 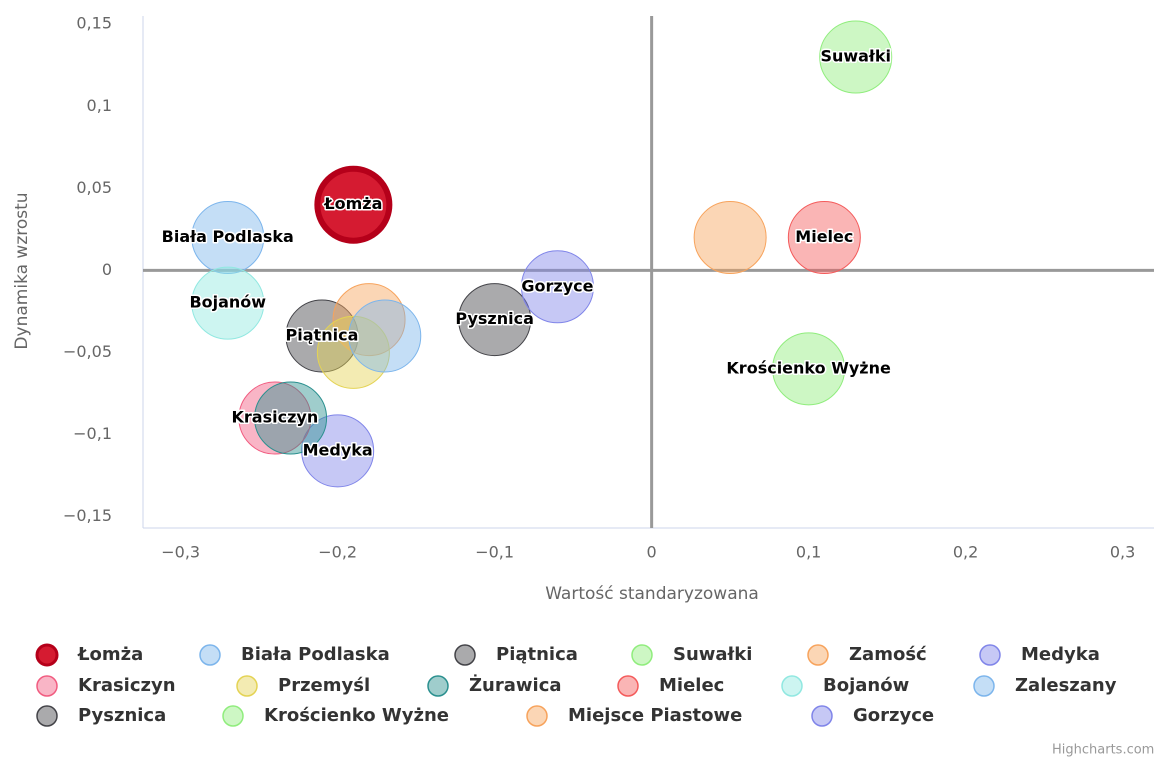 What do you see at coordinates (337, 552) in the screenshot?
I see `x-tick-label: −0,2` at bounding box center [337, 552].